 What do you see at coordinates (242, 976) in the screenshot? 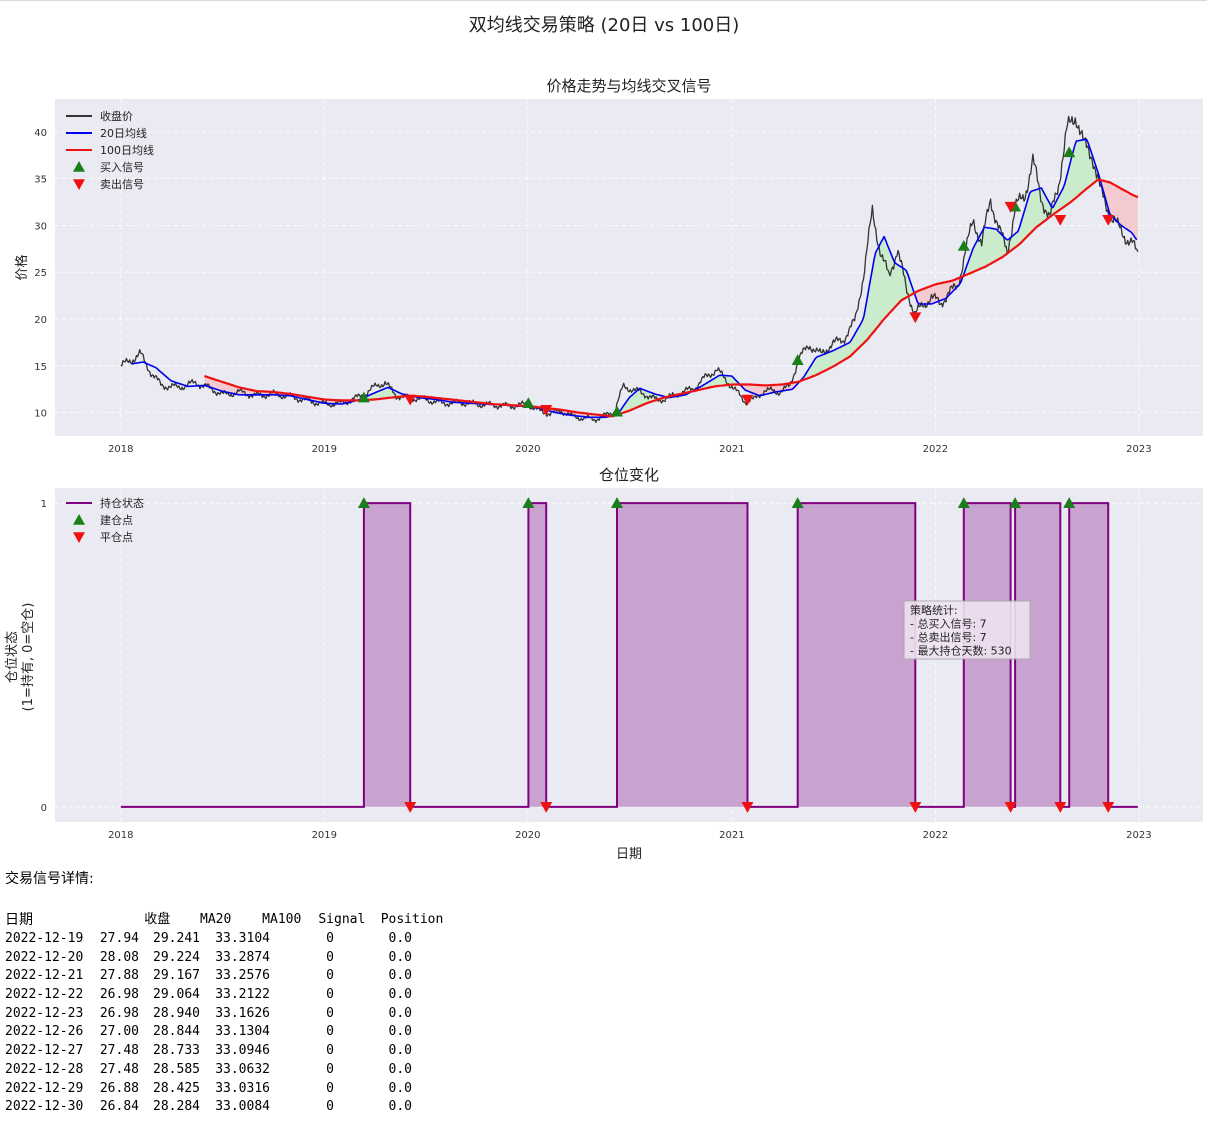
I see `table-cell: 33.2576` at bounding box center [242, 976].